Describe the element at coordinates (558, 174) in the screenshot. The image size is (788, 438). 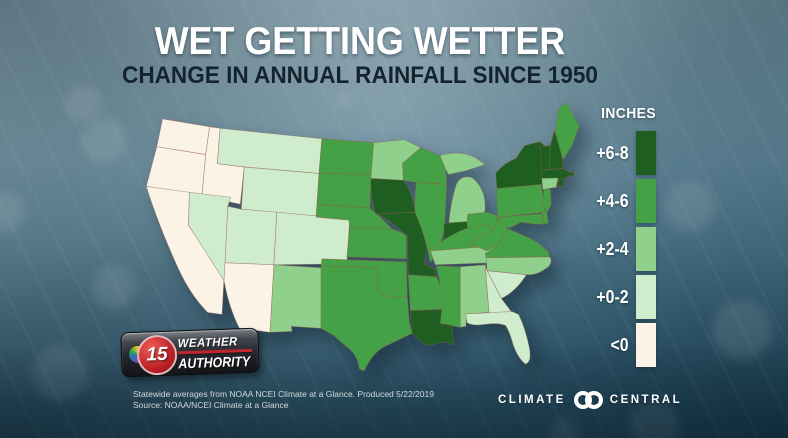
I see `state-massachusetts` at that location.